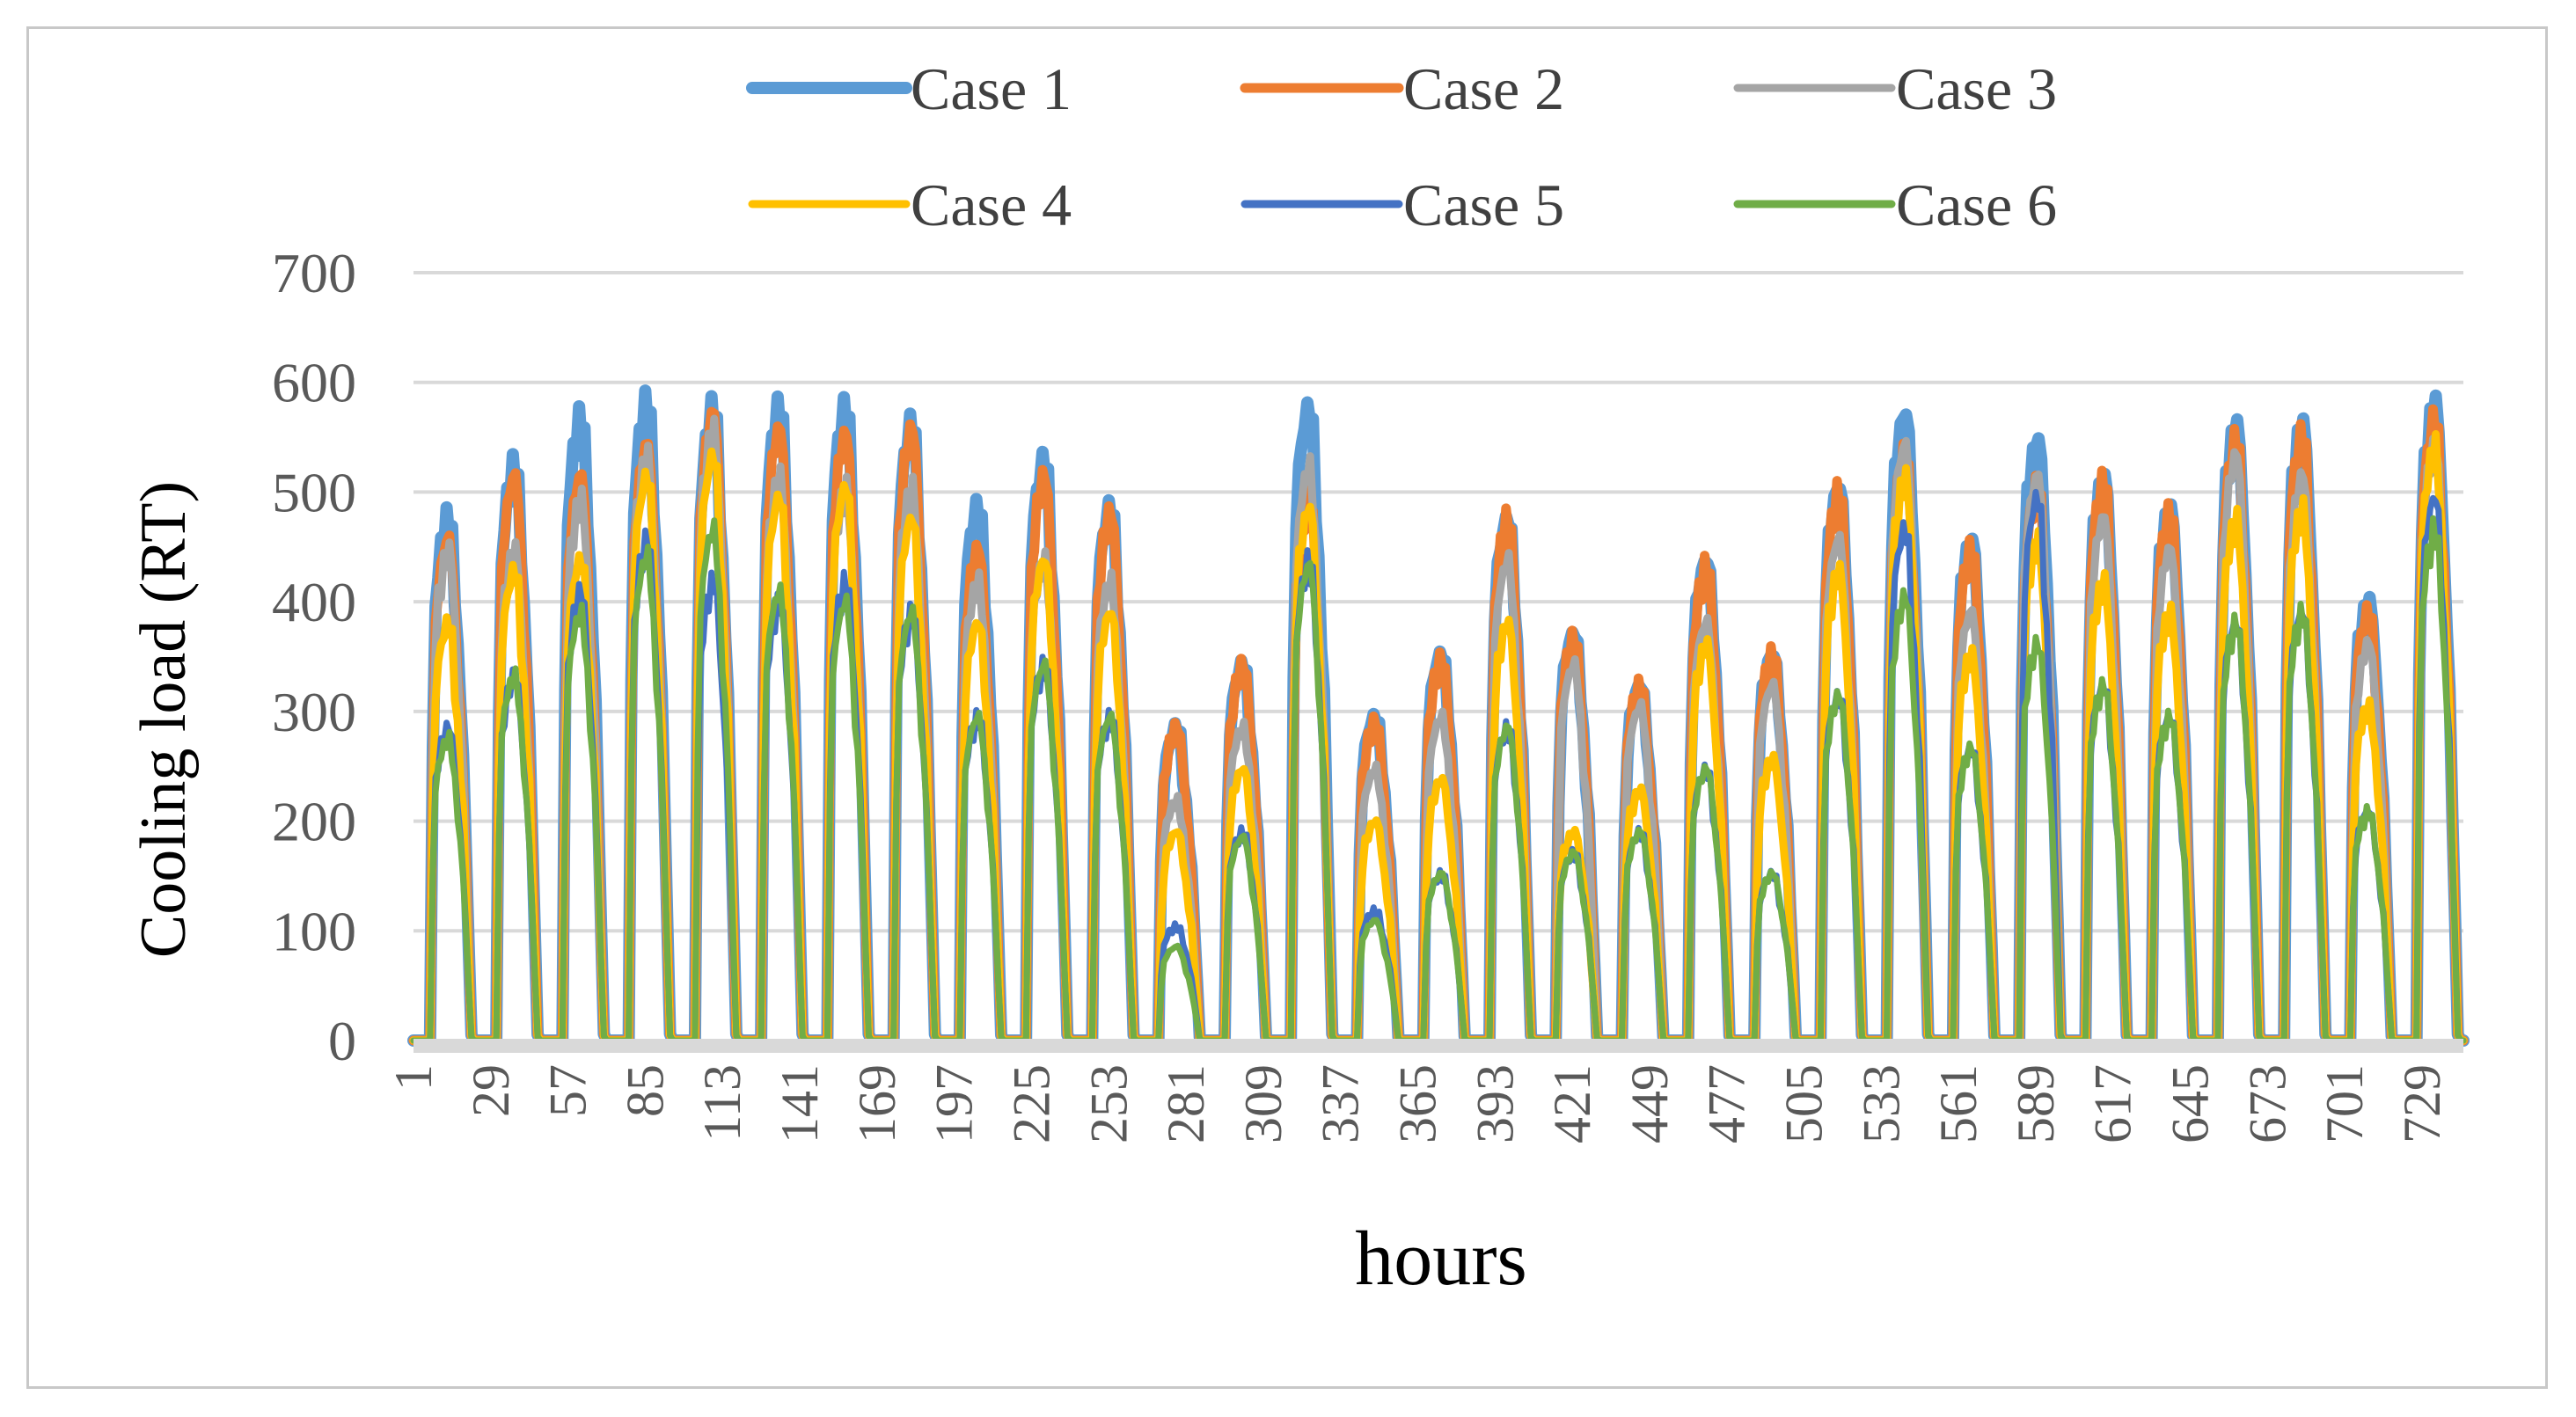  I want to click on y-axis-ticks: 0 100 200 300 400 500 600 700, so click(314, 657).